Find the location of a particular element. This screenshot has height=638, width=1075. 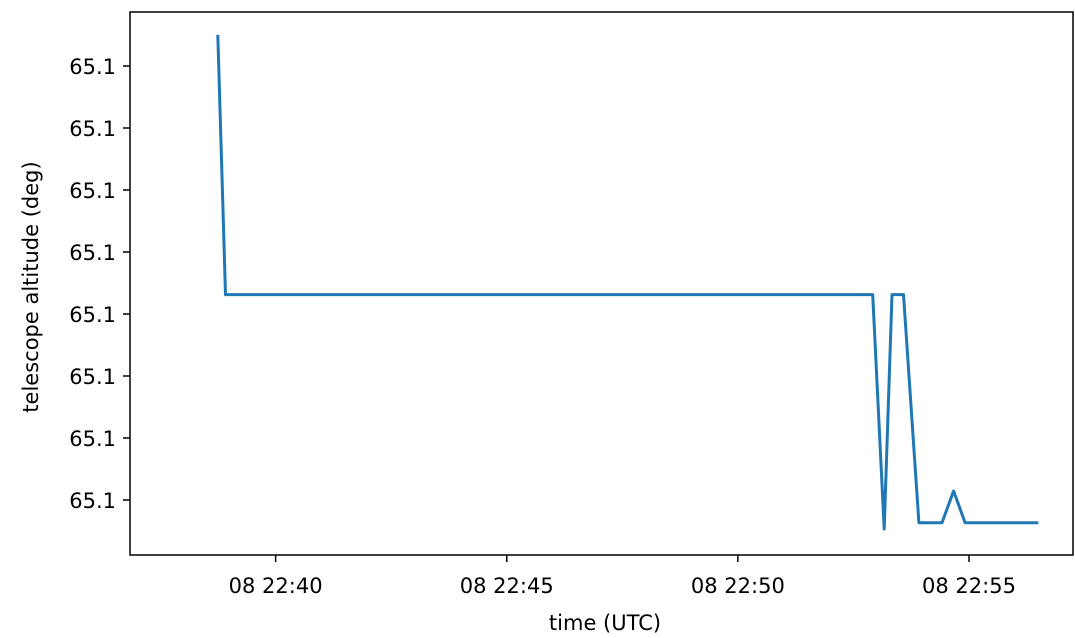

x-tick-label: 08 22:40 is located at coordinates (276, 586).